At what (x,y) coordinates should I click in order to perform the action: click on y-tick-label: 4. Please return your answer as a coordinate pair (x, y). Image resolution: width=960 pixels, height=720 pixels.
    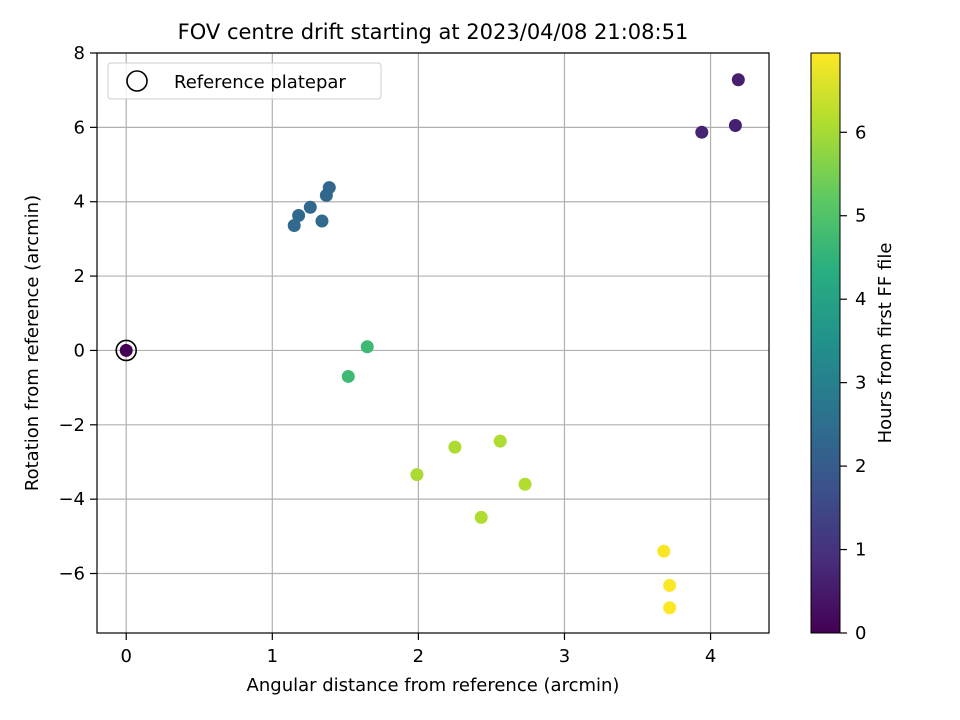
    Looking at the image, I should click on (79, 202).